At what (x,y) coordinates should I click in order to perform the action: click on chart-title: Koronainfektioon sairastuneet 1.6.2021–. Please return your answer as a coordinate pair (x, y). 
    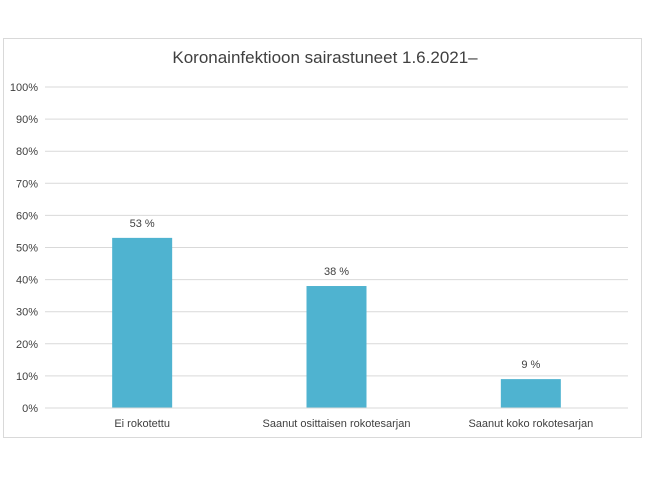
    Looking at the image, I should click on (325, 57).